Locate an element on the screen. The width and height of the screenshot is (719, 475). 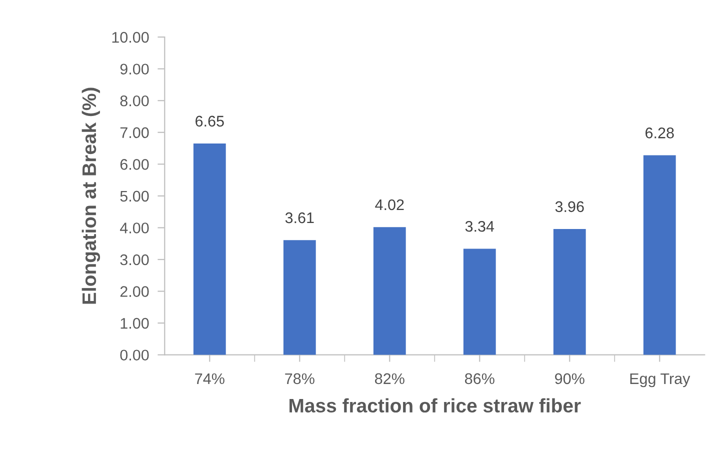
x-axis-title: Mass fraction of rice straw fiber is located at coordinates (435, 405).